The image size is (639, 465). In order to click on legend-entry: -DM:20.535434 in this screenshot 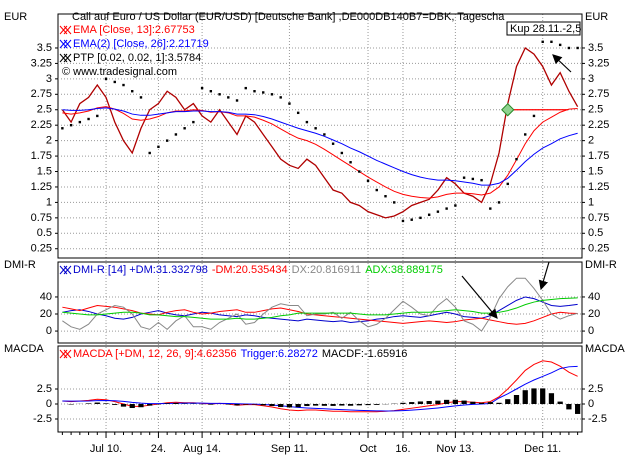, I will do `click(250, 270)`.